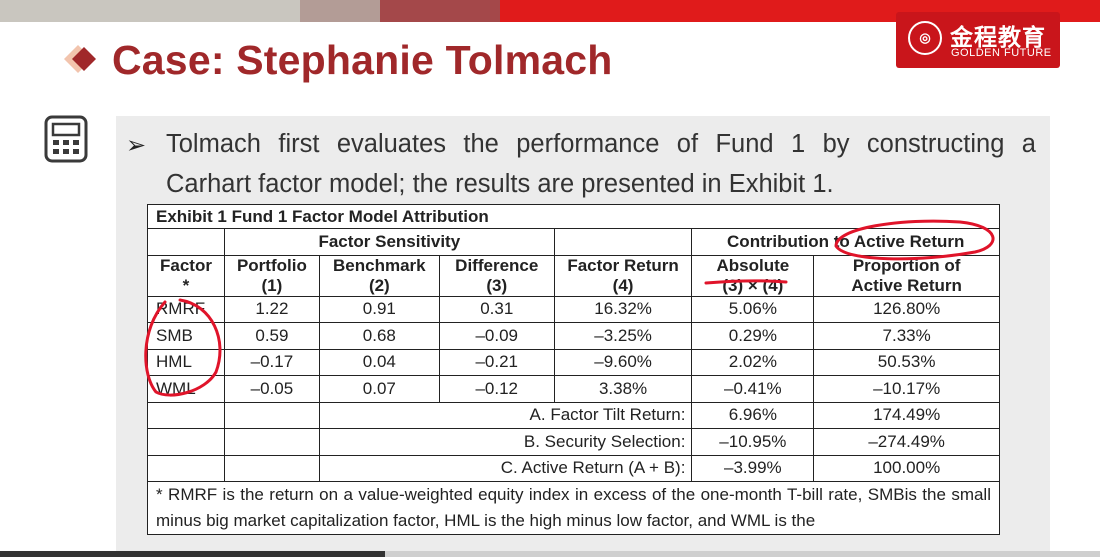 This screenshot has width=1100, height=557. I want to click on factor-return-cell: –3.25%, so click(623, 336).